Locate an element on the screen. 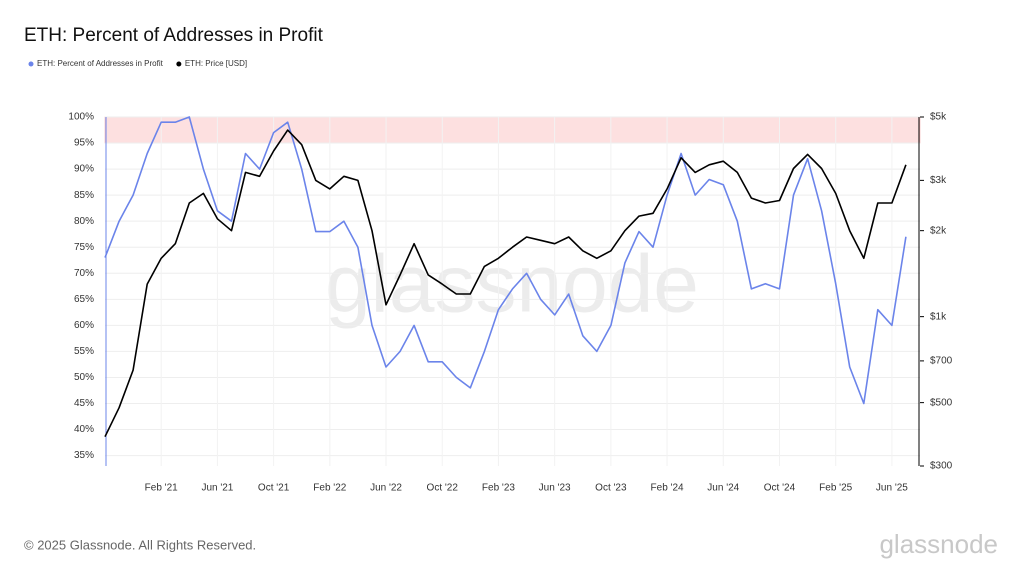  y2-tick-label: $500 is located at coordinates (941, 402).